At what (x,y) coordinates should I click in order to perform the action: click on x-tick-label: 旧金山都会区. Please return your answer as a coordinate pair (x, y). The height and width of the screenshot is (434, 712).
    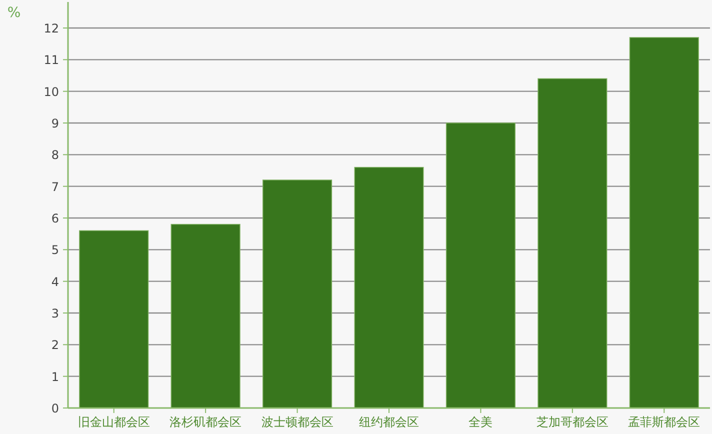
    Looking at the image, I should click on (114, 422).